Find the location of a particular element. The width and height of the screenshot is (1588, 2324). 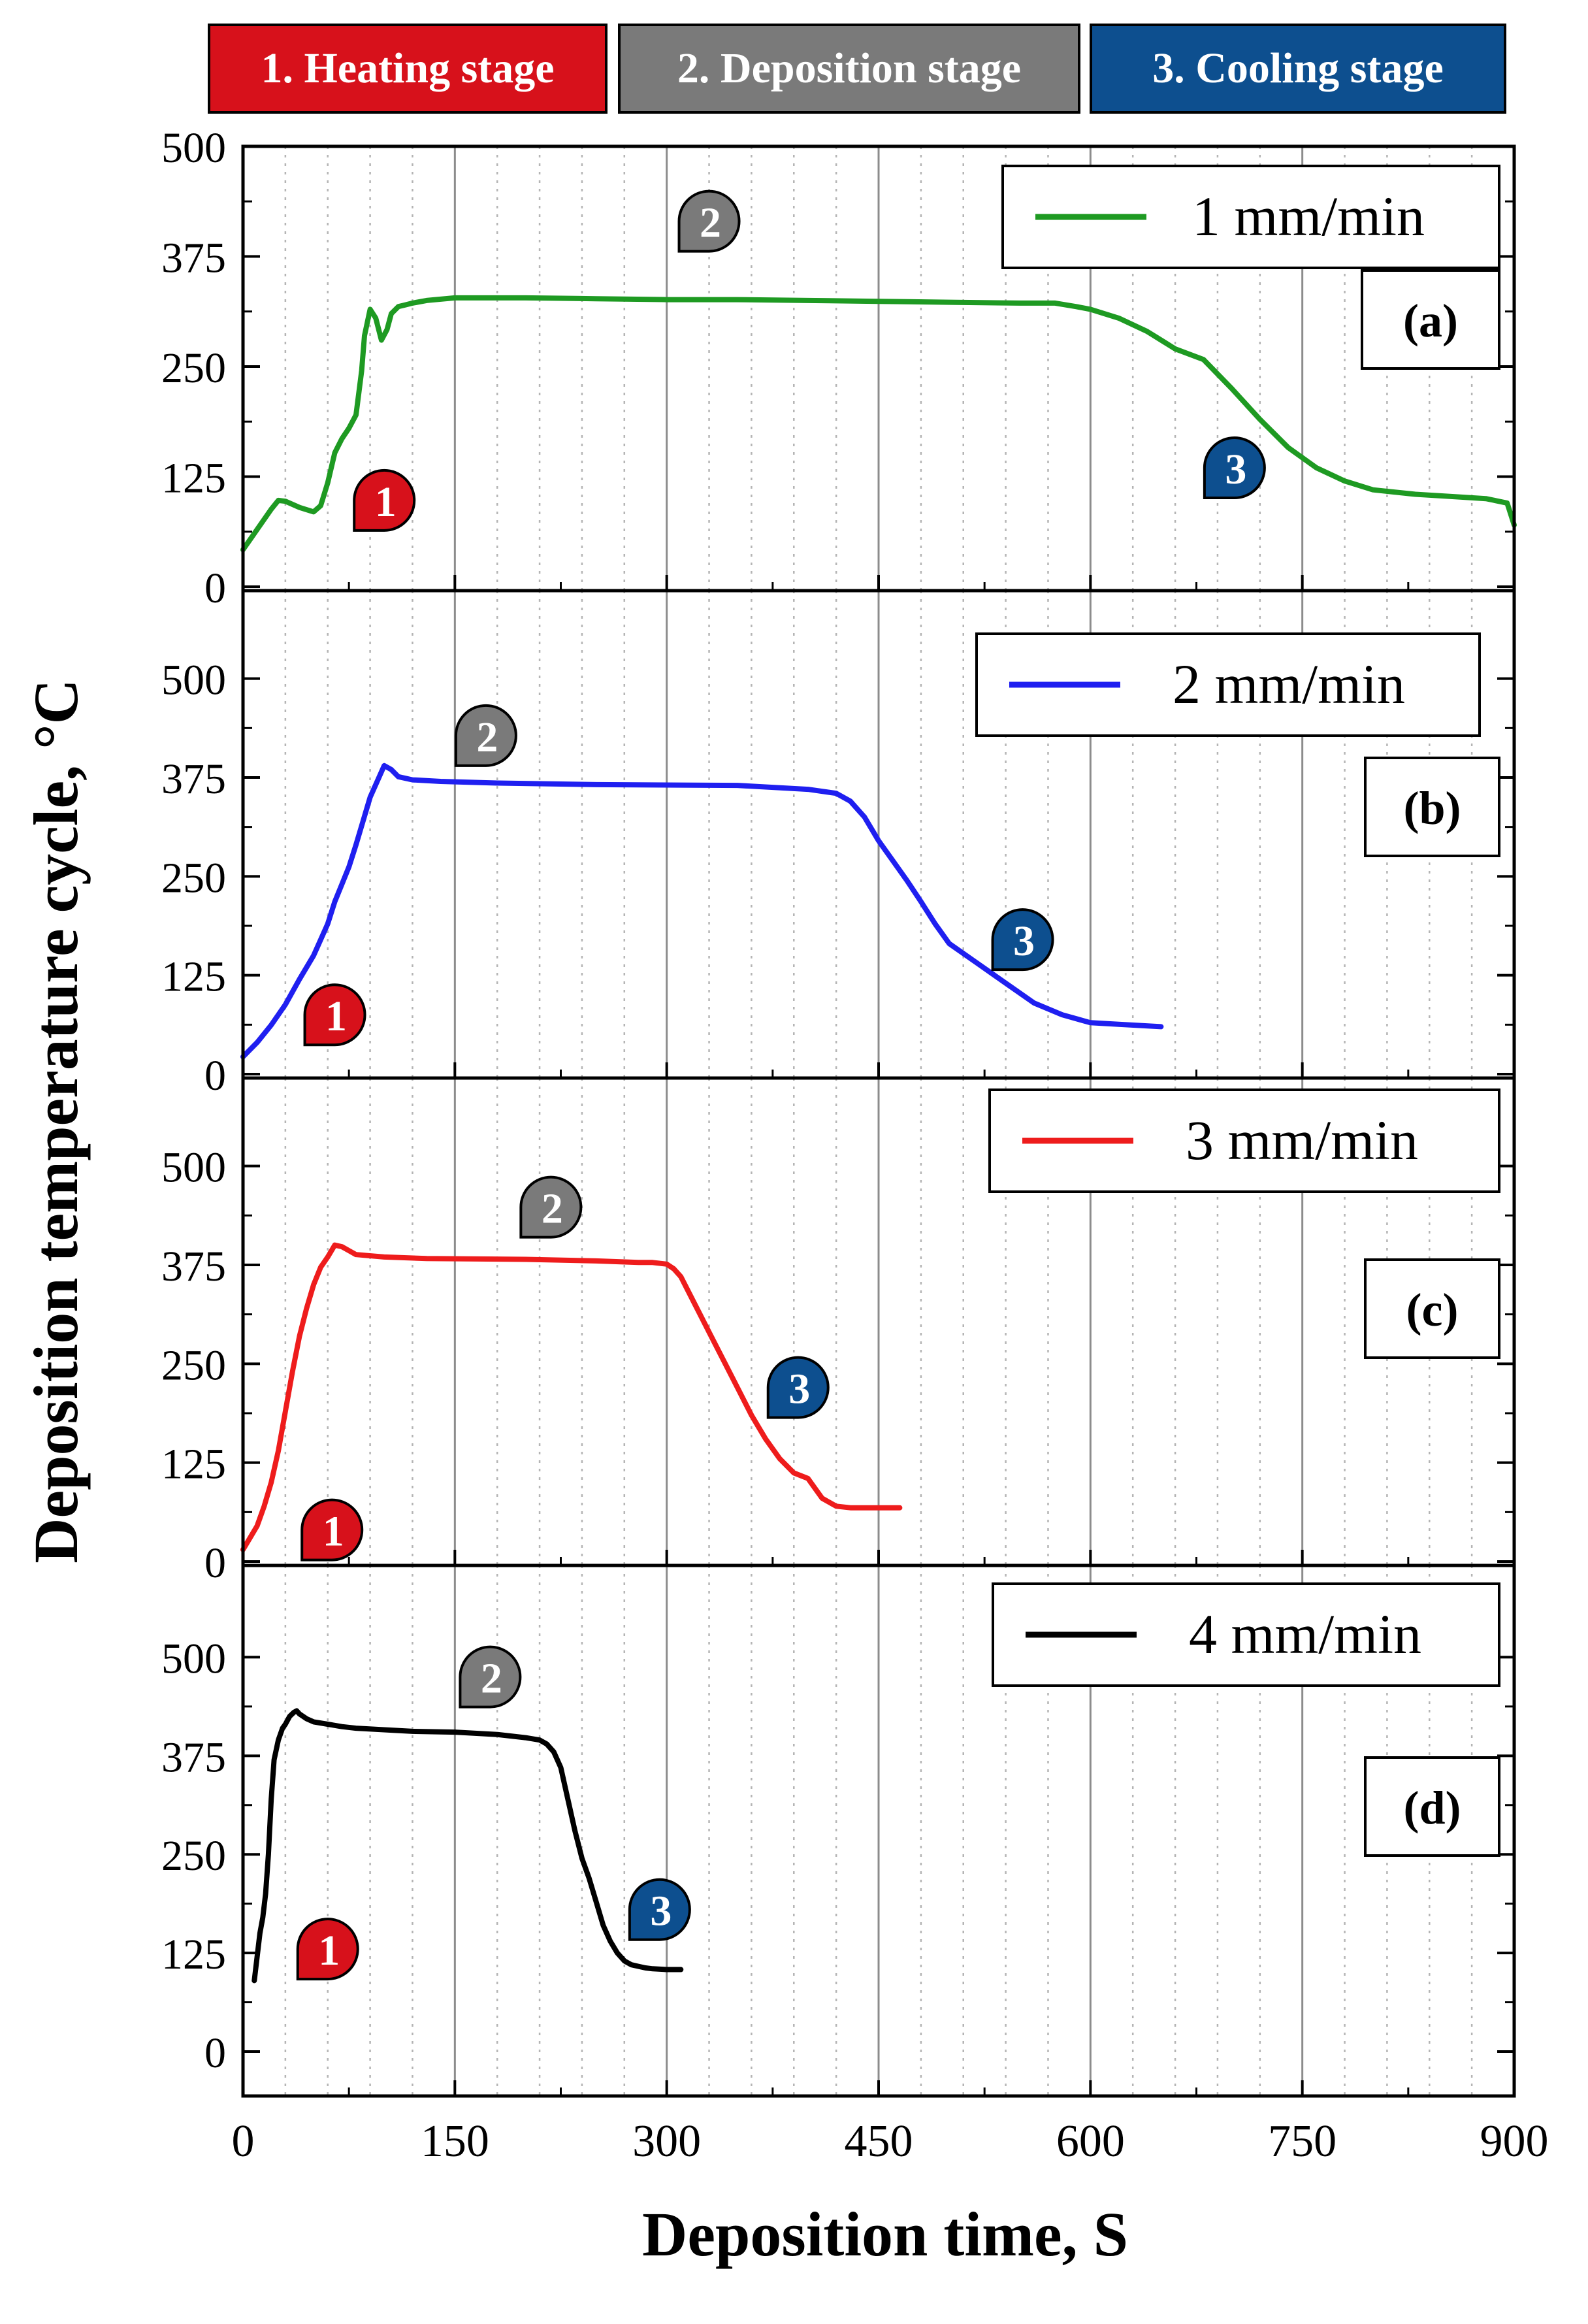

panel-label-box-c is located at coordinates (1432, 1308).